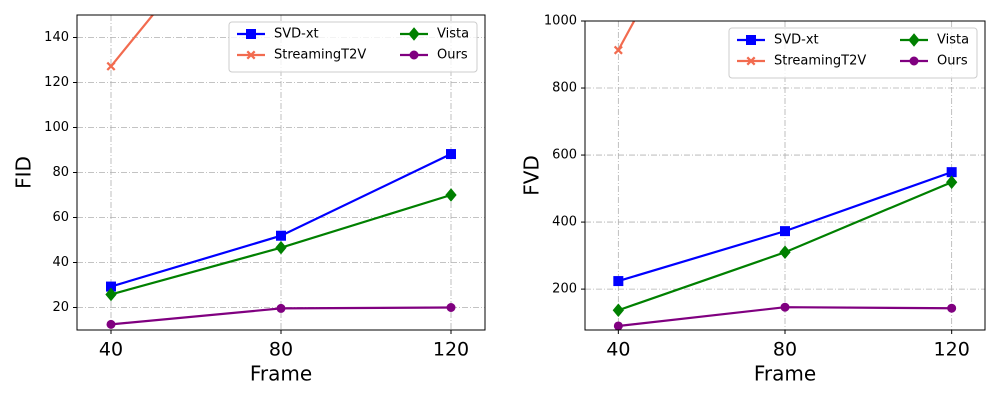  What do you see at coordinates (60, 217) in the screenshot?
I see `y-tick-label: 60` at bounding box center [60, 217].